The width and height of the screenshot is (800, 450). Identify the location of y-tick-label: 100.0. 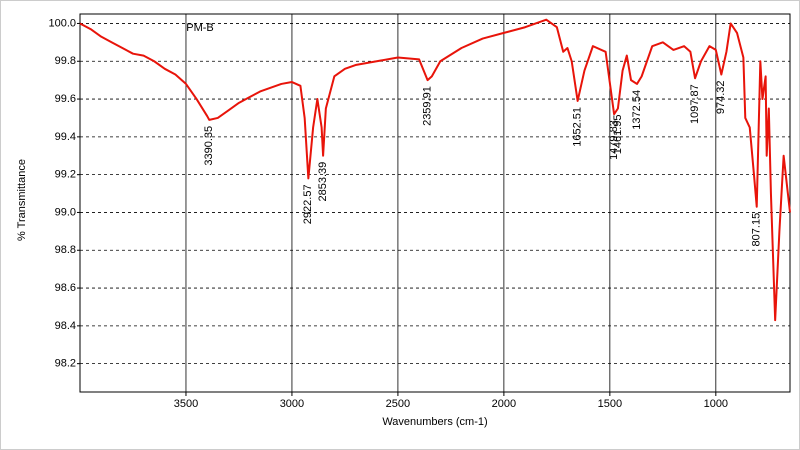
(62, 23).